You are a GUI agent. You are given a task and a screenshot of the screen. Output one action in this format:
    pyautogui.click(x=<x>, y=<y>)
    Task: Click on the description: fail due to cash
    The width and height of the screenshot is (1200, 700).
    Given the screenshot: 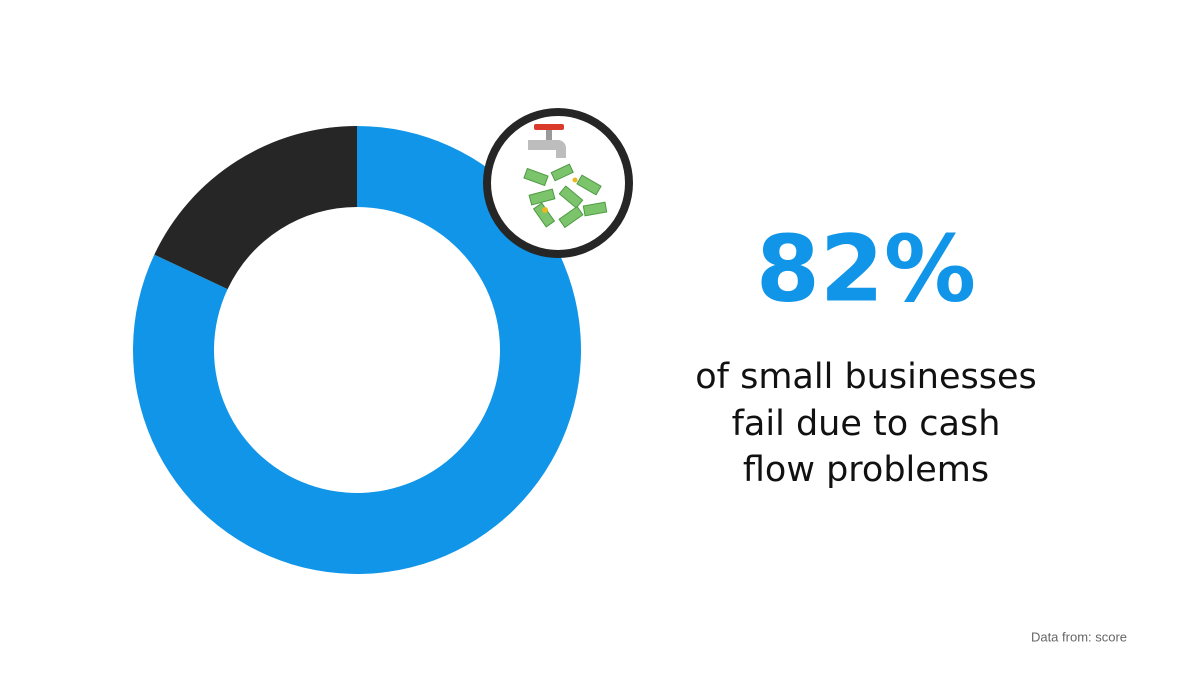 What is the action you would take?
    pyautogui.click(x=866, y=424)
    